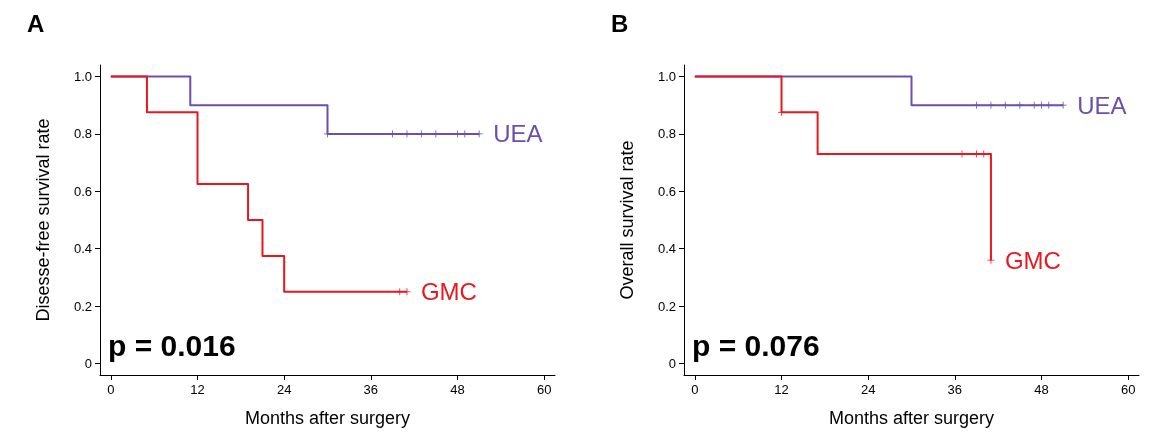 The image size is (1168, 441). What do you see at coordinates (756, 345) in the screenshot?
I see `annotation: p = 0.076` at bounding box center [756, 345].